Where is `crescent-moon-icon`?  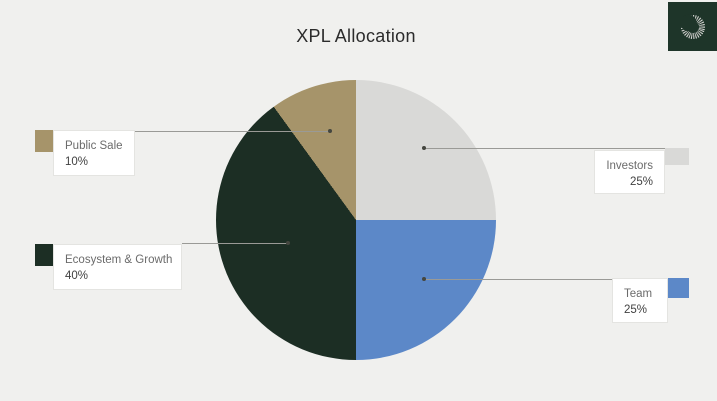
crescent-moon-icon is located at coordinates (692, 26).